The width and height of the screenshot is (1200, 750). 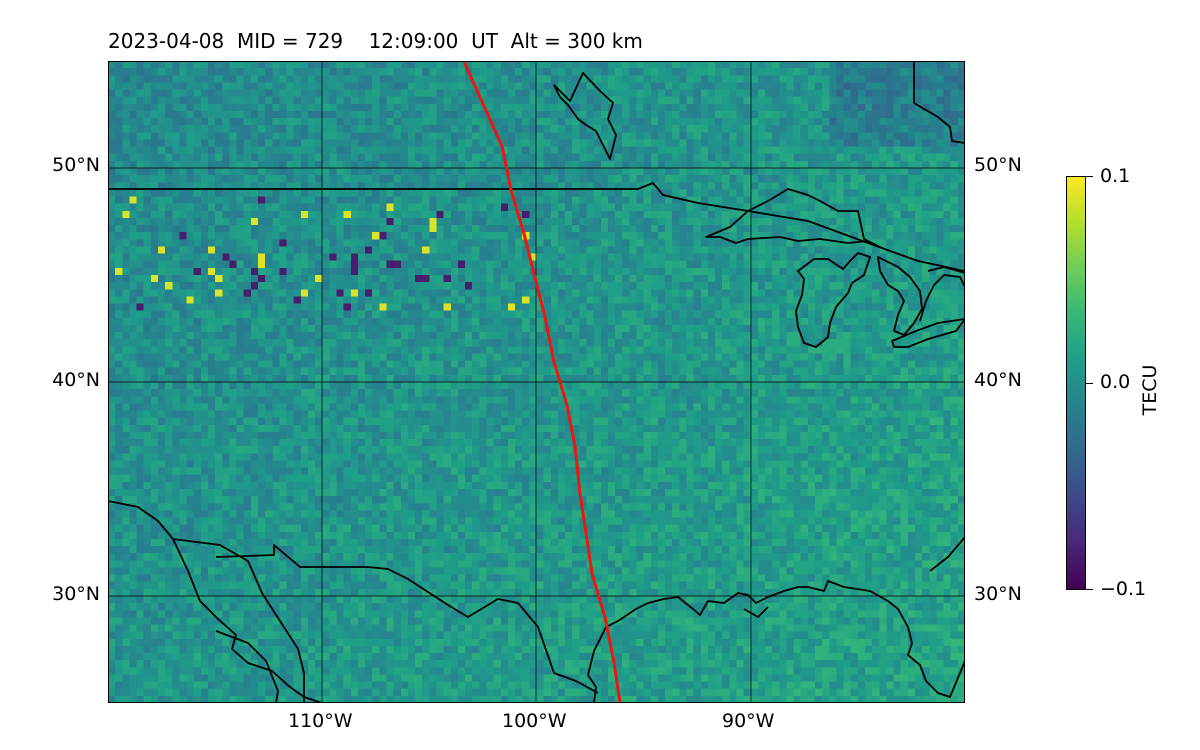 What do you see at coordinates (998, 380) in the screenshot?
I see `lat-tick-right-40n: 40°N` at bounding box center [998, 380].